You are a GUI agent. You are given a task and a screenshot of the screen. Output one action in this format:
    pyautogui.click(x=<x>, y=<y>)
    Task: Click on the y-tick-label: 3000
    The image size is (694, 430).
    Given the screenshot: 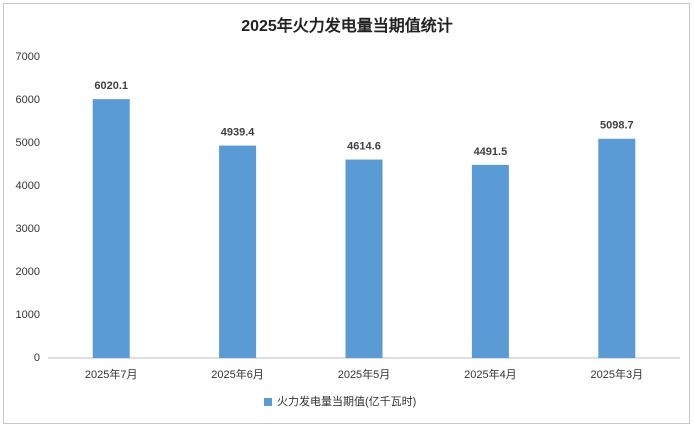 What is the action you would take?
    pyautogui.click(x=28, y=229)
    